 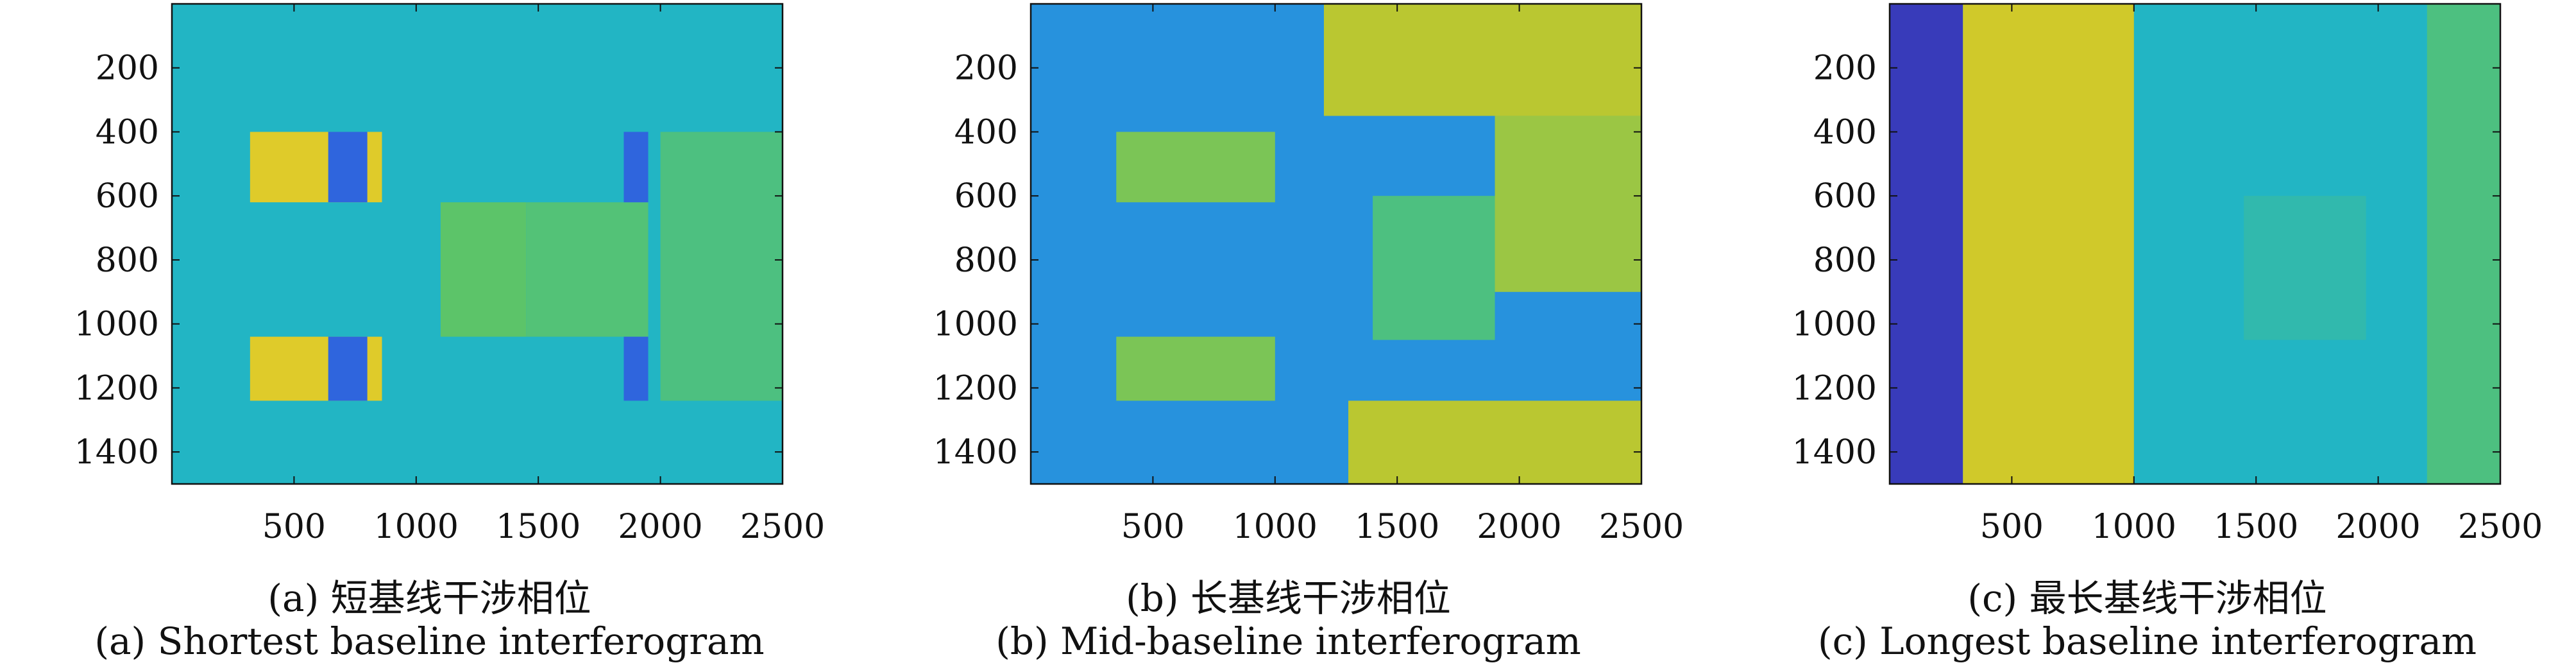 What do you see at coordinates (2147, 598) in the screenshot?
I see `caption-zh: (c) 最长基线干涉相位` at bounding box center [2147, 598].